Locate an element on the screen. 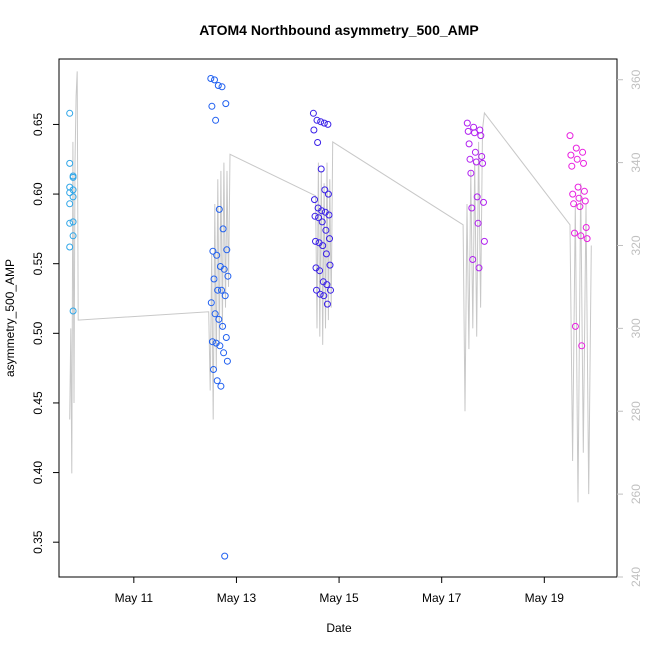 This screenshot has height=650, width=650. y-tick-label: 0.60 is located at coordinates (38, 194).